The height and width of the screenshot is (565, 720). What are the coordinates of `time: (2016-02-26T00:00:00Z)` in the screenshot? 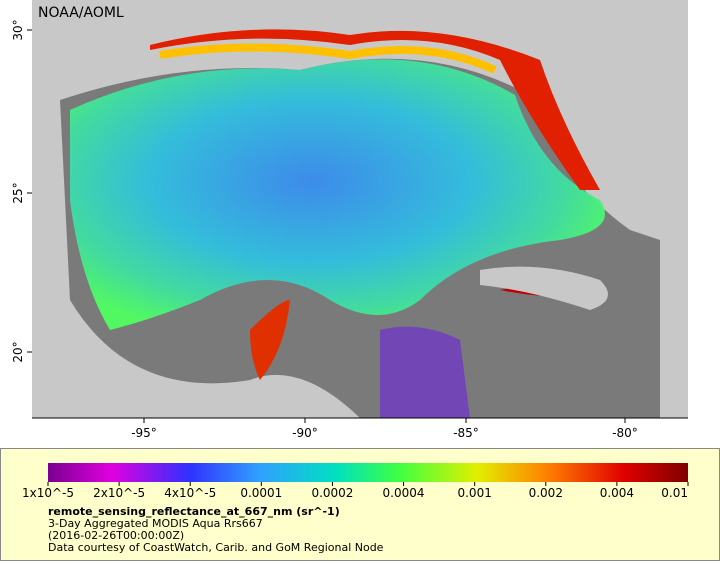 It's located at (116, 535).